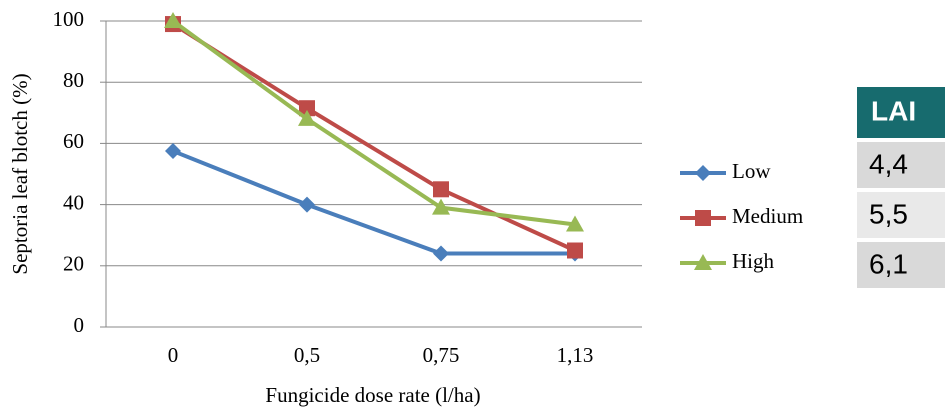 Image resolution: width=945 pixels, height=412 pixels. What do you see at coordinates (441, 355) in the screenshot?
I see `x-tick-label: 0,75` at bounding box center [441, 355].